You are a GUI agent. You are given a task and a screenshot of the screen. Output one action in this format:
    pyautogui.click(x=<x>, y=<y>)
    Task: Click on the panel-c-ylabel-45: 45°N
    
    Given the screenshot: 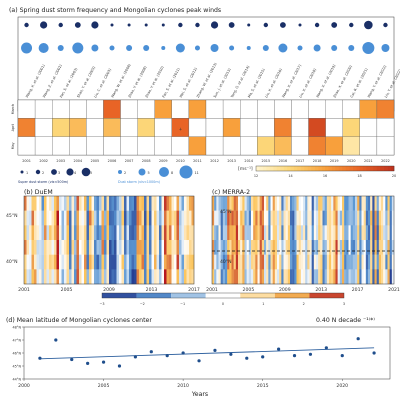 What is the action you would take?
    pyautogui.click(x=226, y=212)
    